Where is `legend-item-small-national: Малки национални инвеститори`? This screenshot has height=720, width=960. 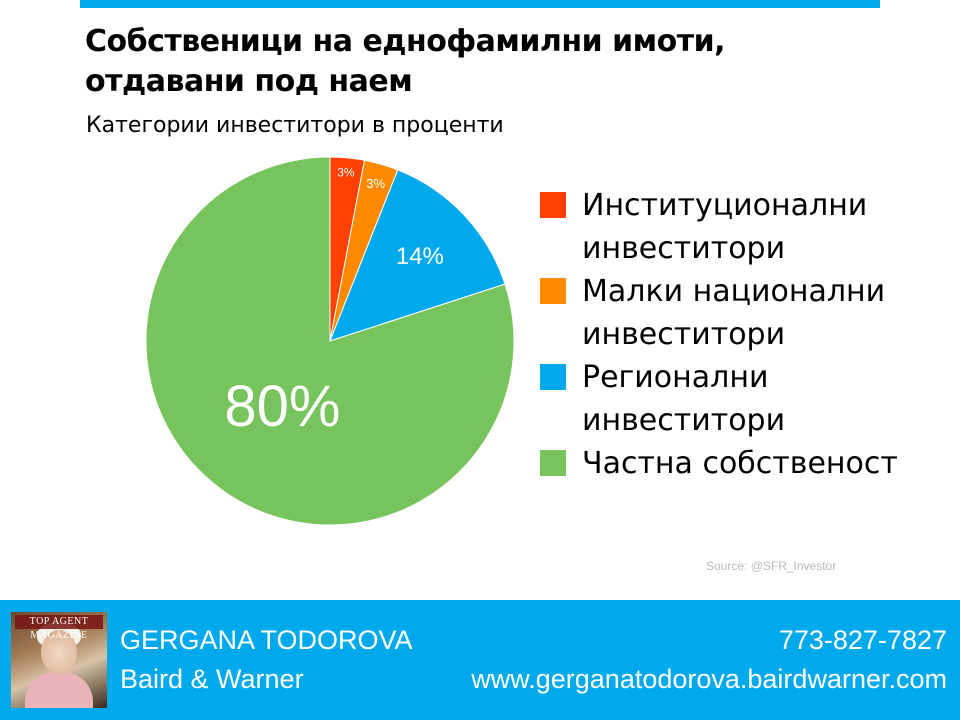 legend-item-small-national: Малки национални инвеститори is located at coordinates (740, 313).